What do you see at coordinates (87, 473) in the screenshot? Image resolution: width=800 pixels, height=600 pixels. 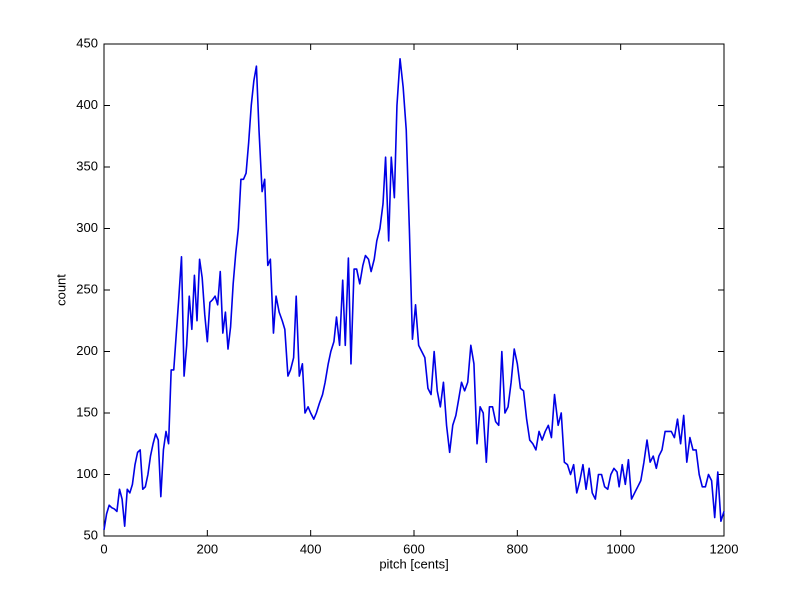 I see `y-tick-label: 100` at bounding box center [87, 473].